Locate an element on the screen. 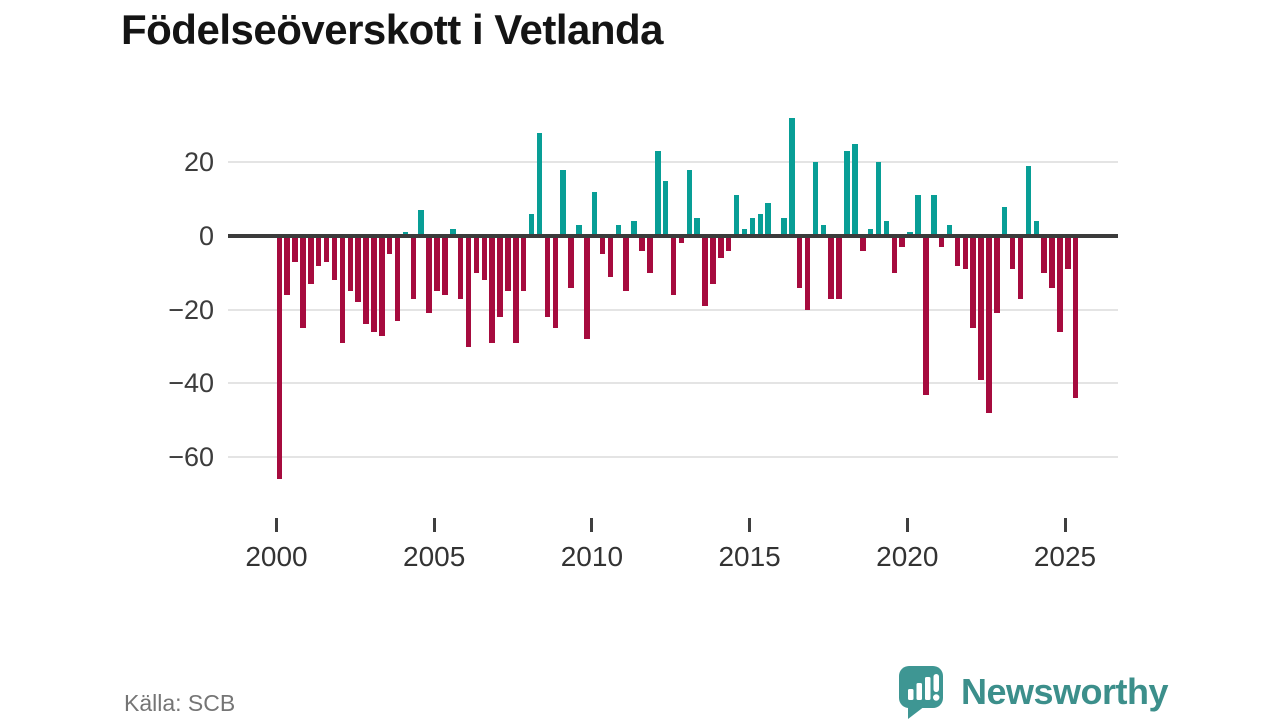 This screenshot has height=720, width=1280. y-axis-label-0: 0 is located at coordinates (206, 236).